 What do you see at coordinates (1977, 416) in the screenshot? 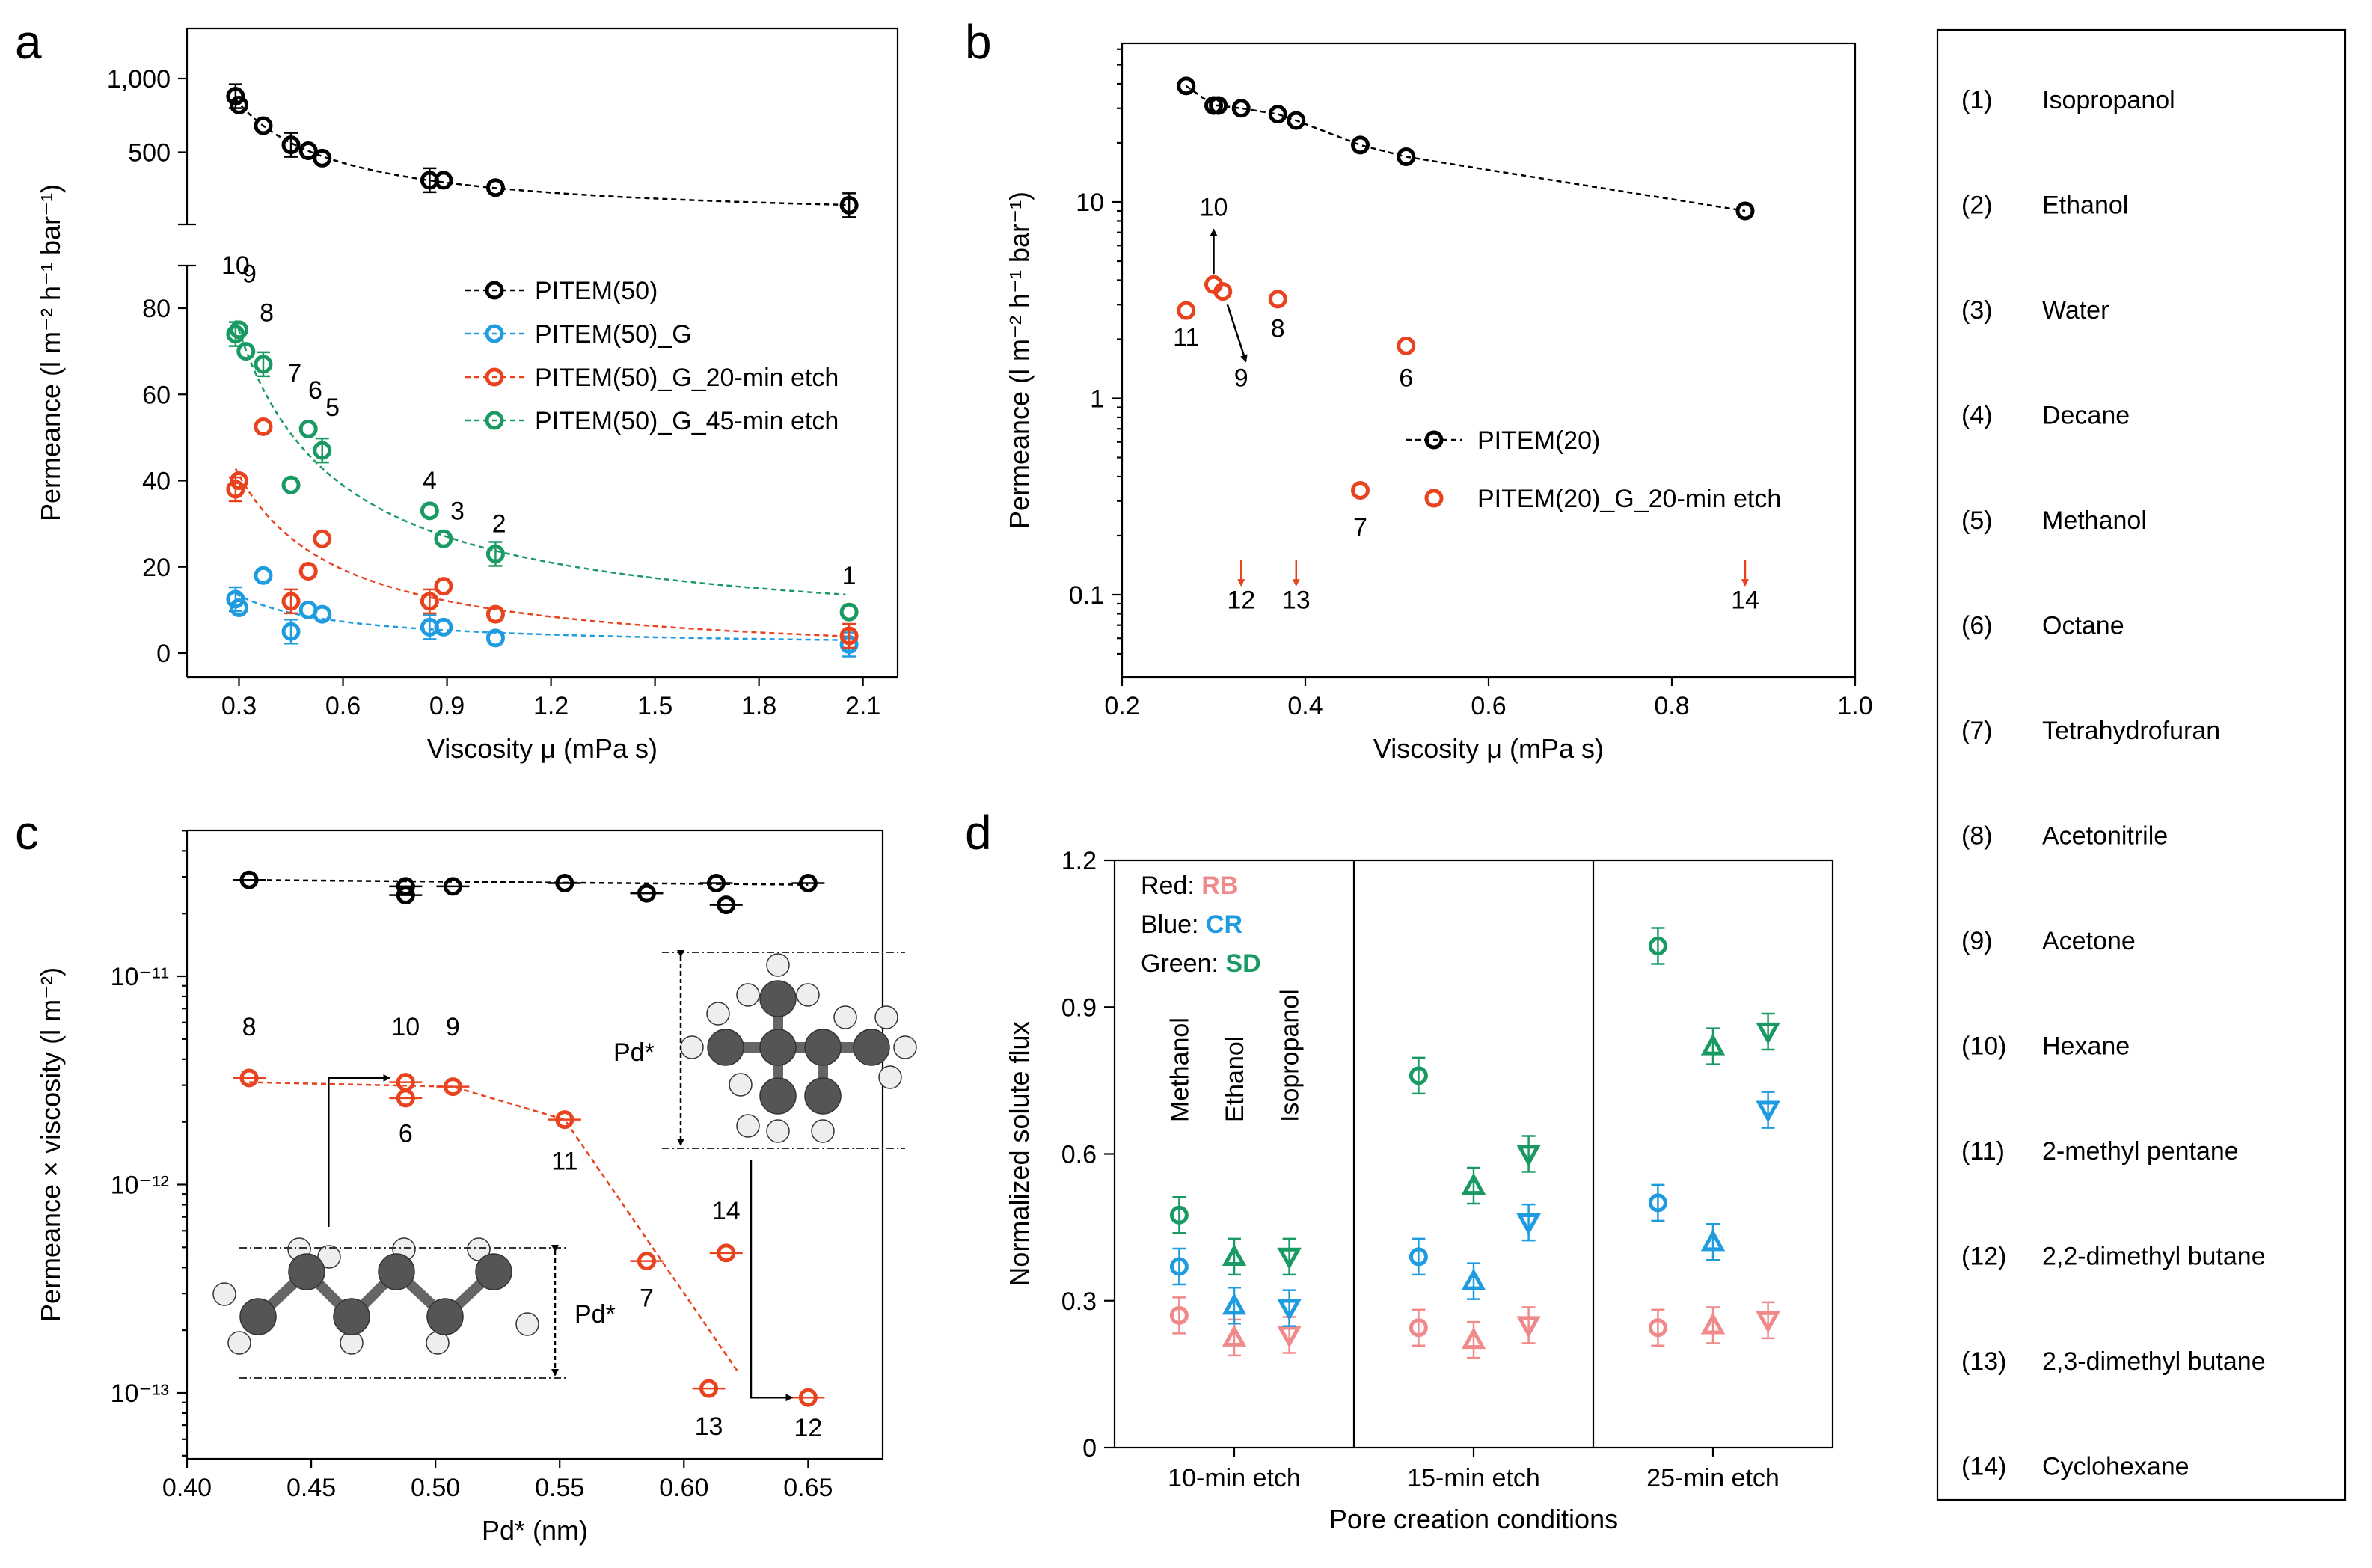
I see `legend-item-number: (4)` at bounding box center [1977, 416].